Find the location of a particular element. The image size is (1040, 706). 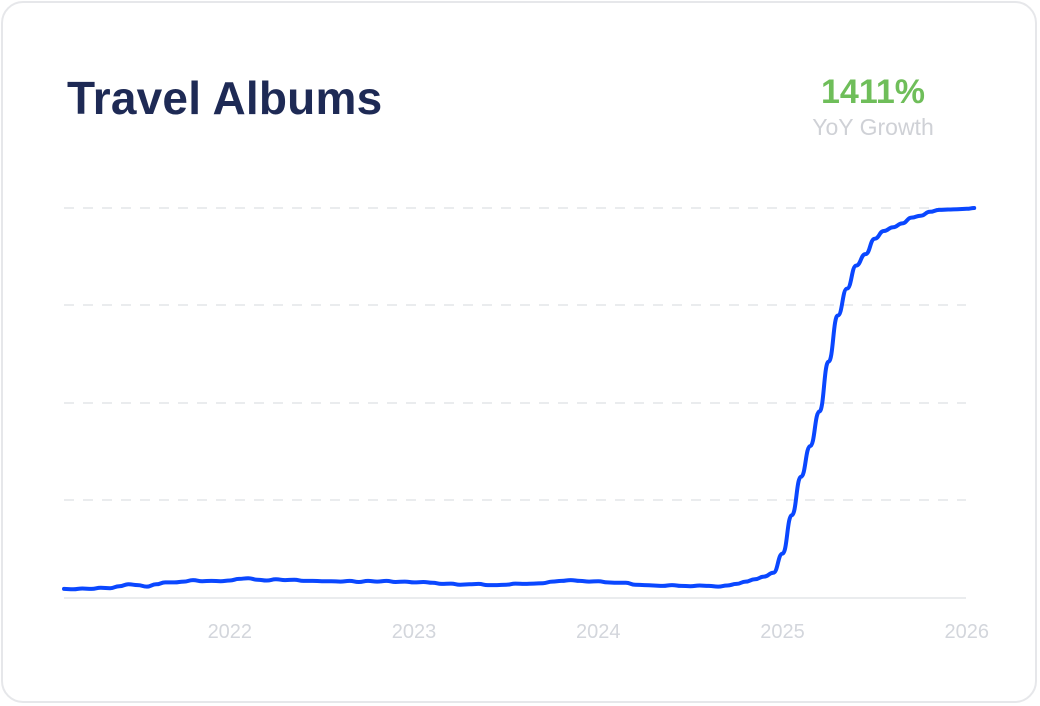

card-title: Travel Albums is located at coordinates (225, 98).